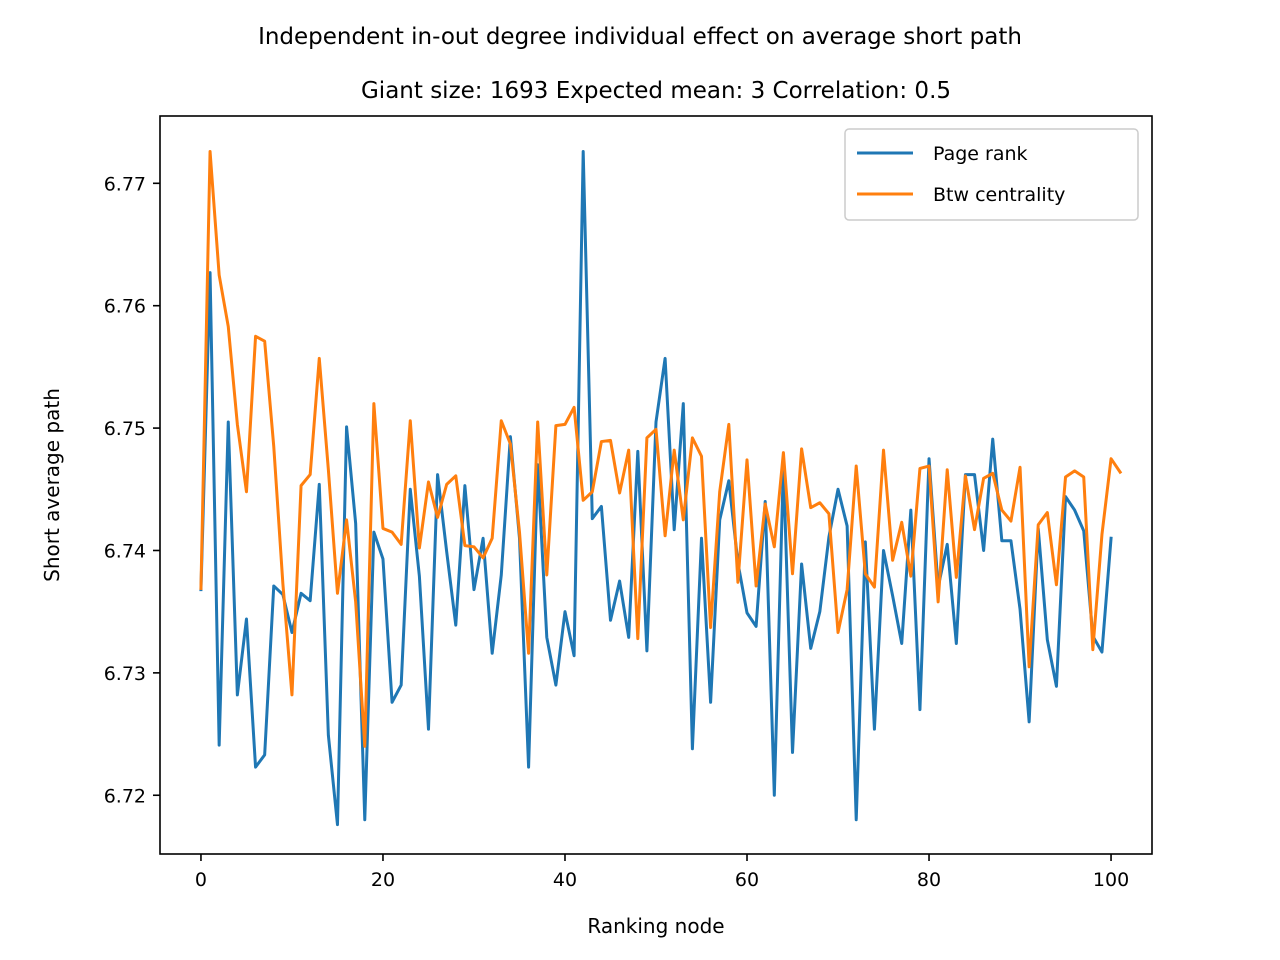 The width and height of the screenshot is (1280, 960). What do you see at coordinates (125, 429) in the screenshot?
I see `y-tick-label: 6.75` at bounding box center [125, 429].